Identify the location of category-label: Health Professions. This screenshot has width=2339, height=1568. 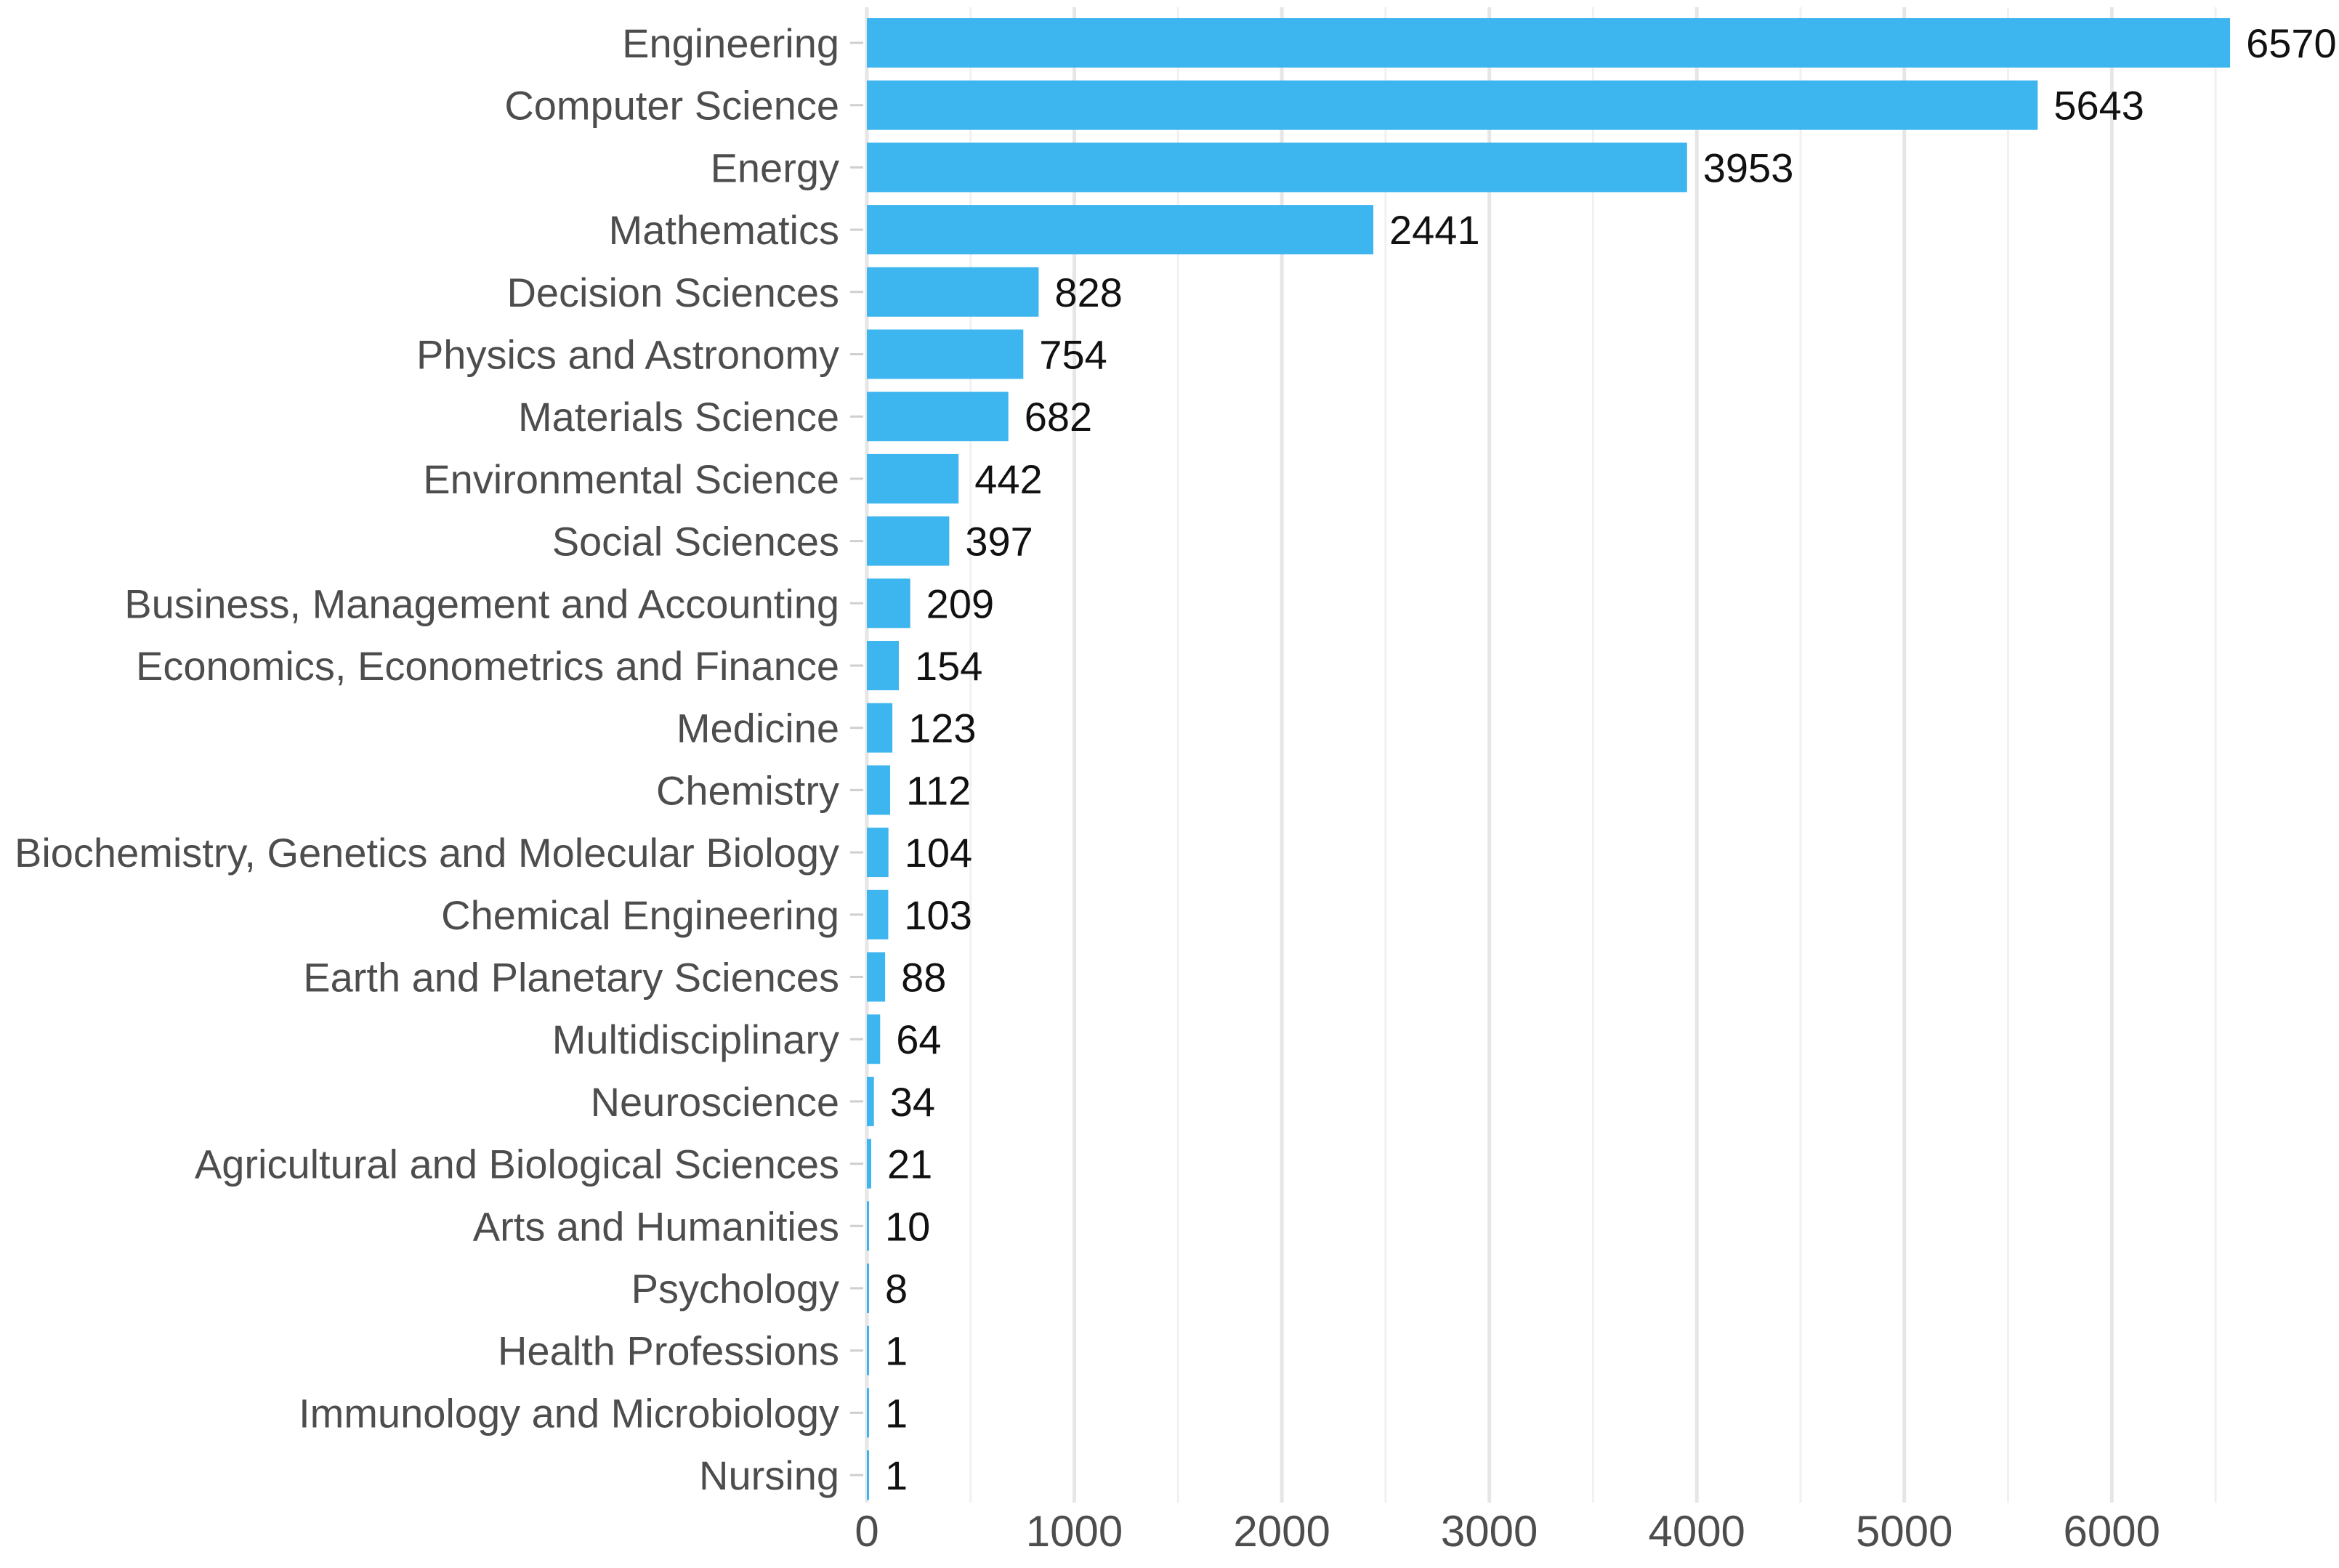
(668, 1351).